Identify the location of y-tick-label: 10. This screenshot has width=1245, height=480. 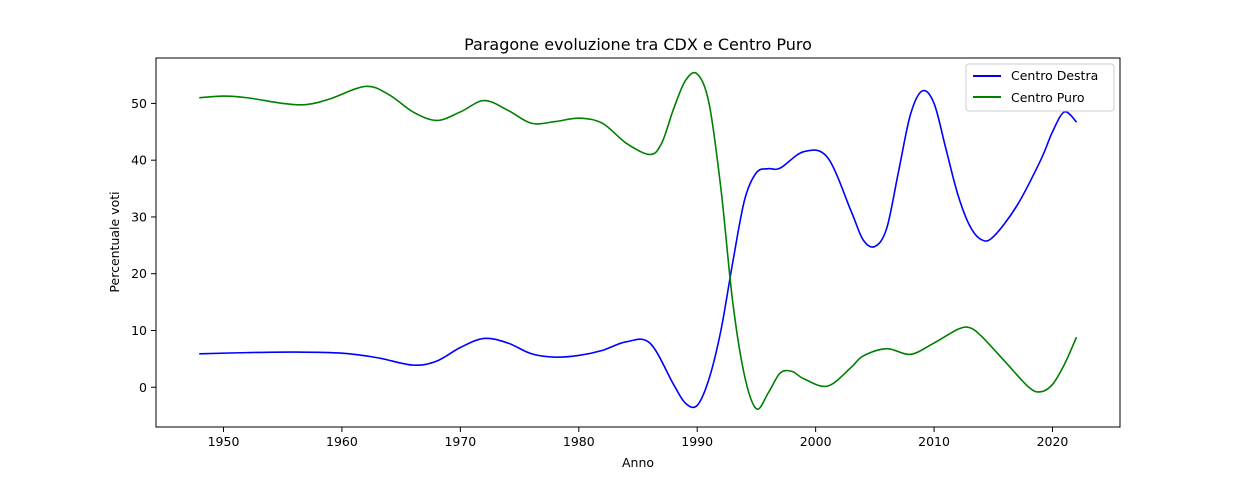
(139, 330).